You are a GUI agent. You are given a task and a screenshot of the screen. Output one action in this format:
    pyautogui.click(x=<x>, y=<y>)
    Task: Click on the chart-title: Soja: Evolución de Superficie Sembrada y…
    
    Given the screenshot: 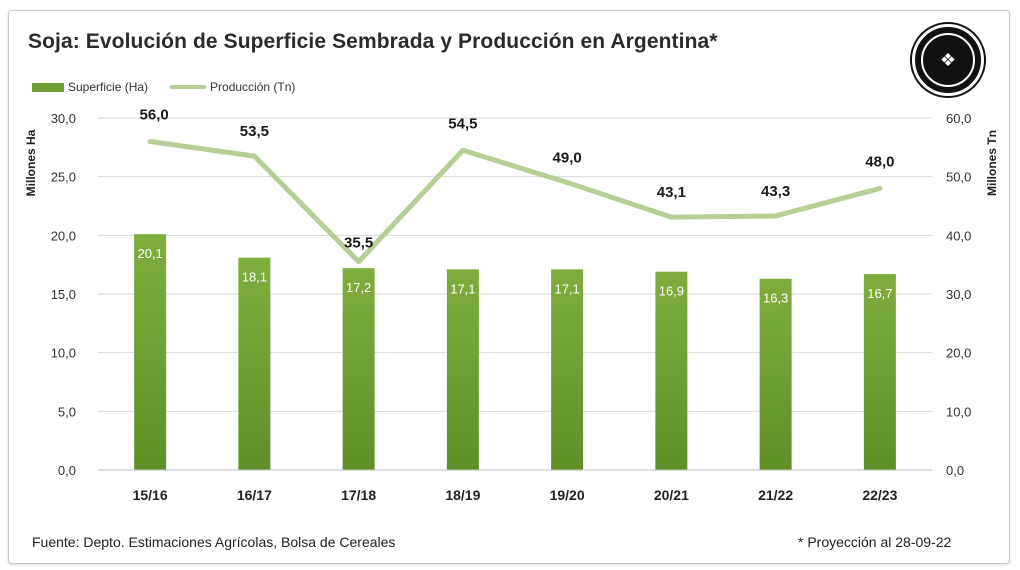 What is the action you would take?
    pyautogui.click(x=373, y=41)
    